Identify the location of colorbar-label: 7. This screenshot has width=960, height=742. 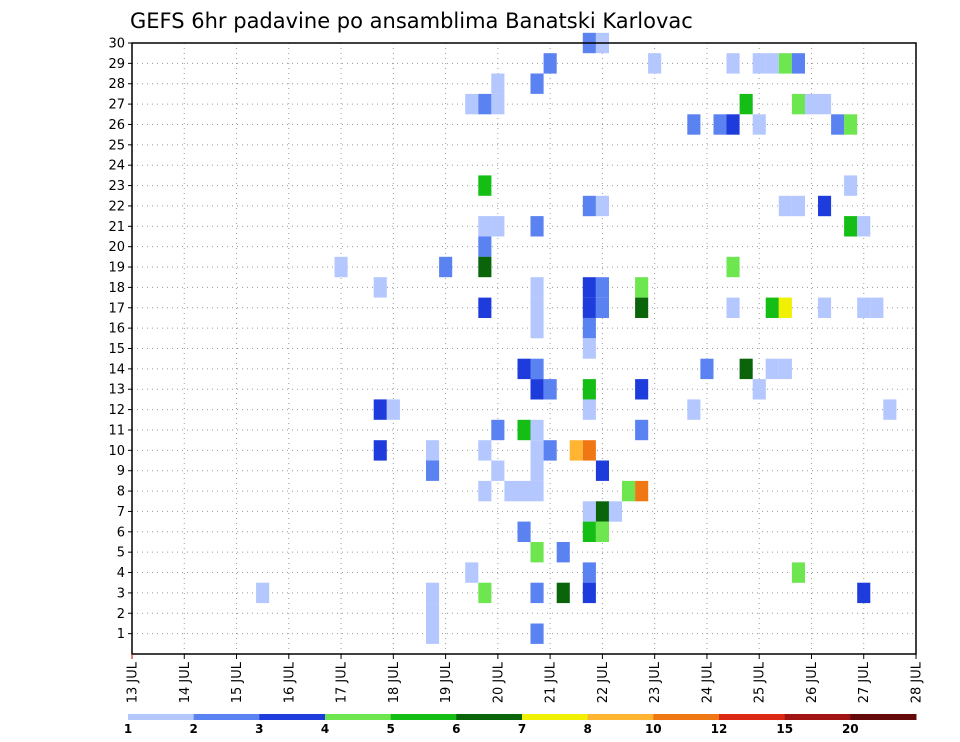
(522, 729).